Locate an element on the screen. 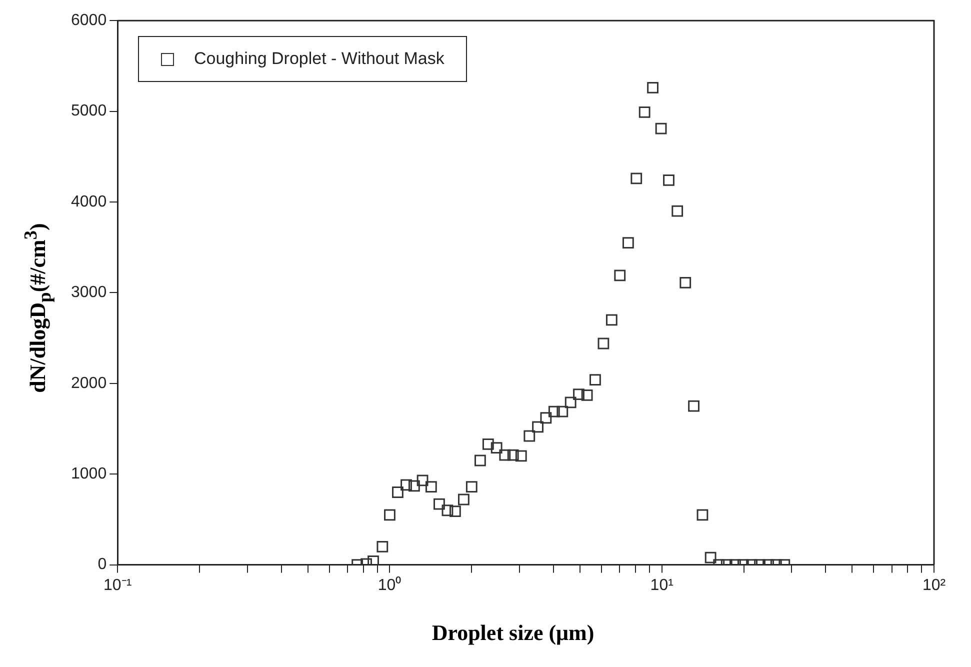 This screenshot has width=971, height=667. y-tick-label: 5000 is located at coordinates (89, 111).